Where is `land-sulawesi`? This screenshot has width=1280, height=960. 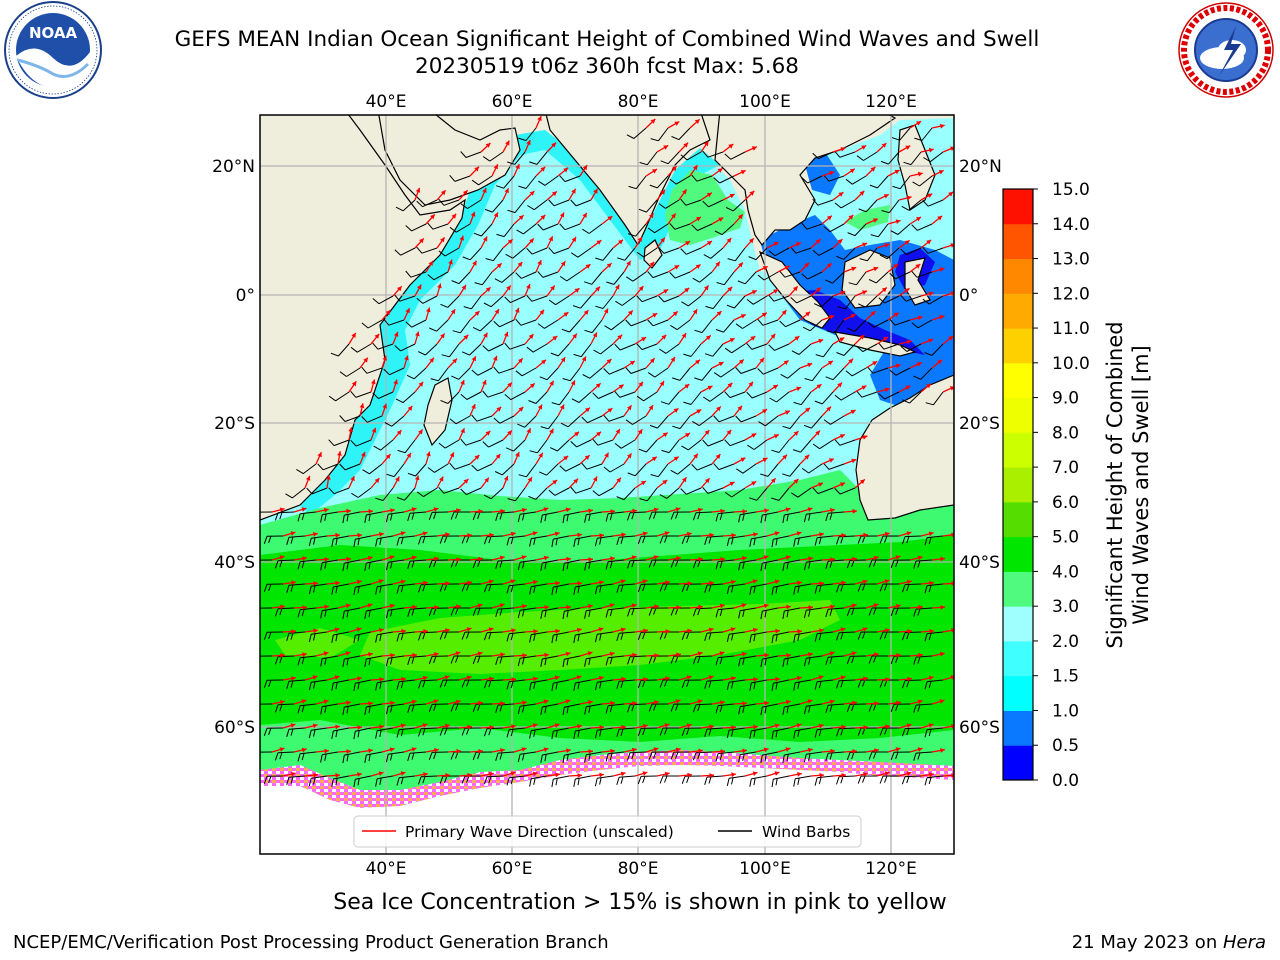
land-sulawesi is located at coordinates (917, 281).